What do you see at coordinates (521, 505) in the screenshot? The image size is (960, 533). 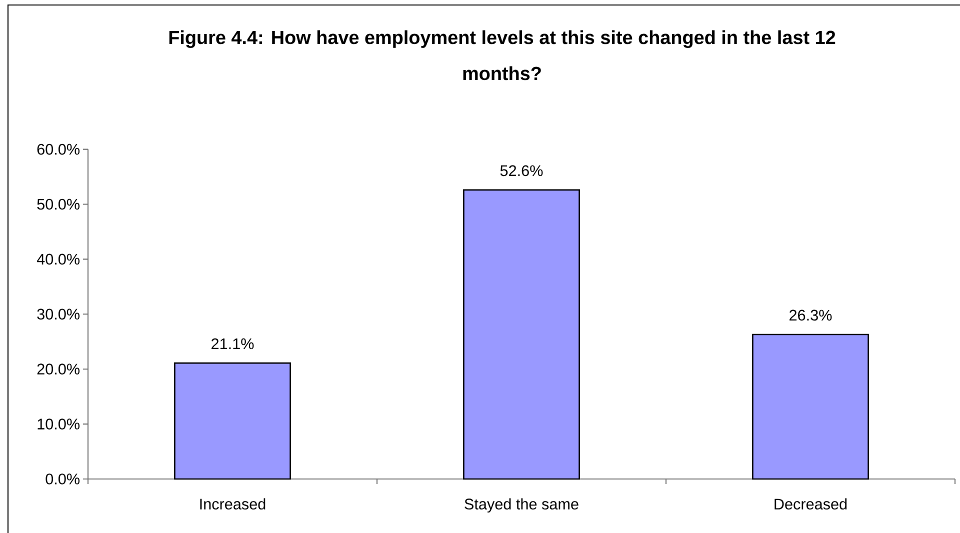 I see `x-tick-label: Stayed the same` at bounding box center [521, 505].